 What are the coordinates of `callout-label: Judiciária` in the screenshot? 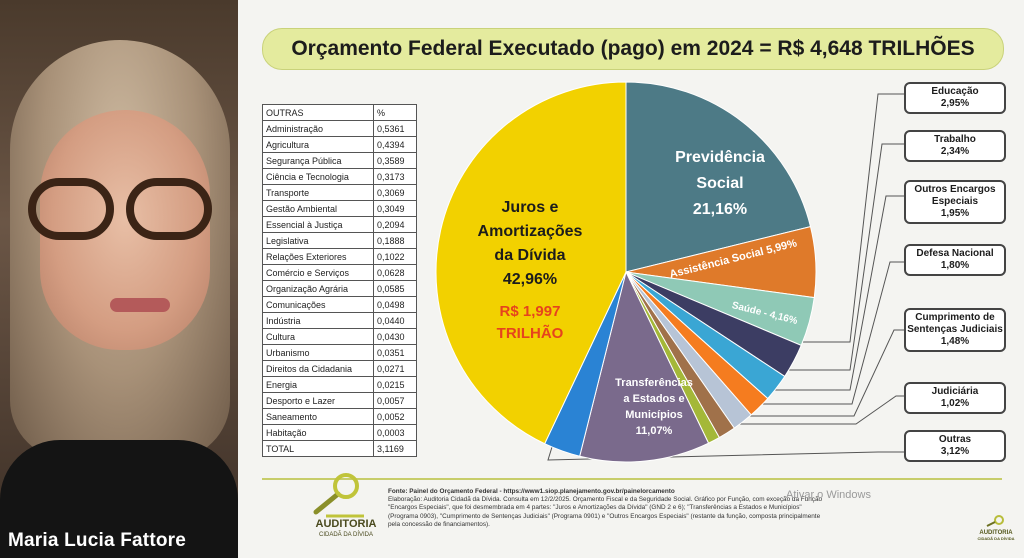 It's located at (955, 391).